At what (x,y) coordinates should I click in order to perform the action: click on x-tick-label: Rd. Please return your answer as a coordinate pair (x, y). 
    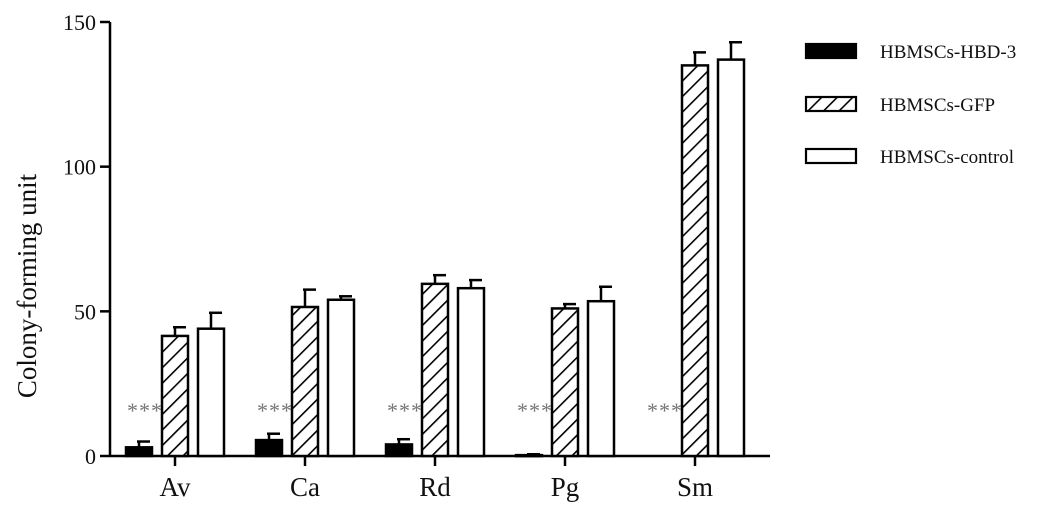
    Looking at the image, I should click on (435, 487).